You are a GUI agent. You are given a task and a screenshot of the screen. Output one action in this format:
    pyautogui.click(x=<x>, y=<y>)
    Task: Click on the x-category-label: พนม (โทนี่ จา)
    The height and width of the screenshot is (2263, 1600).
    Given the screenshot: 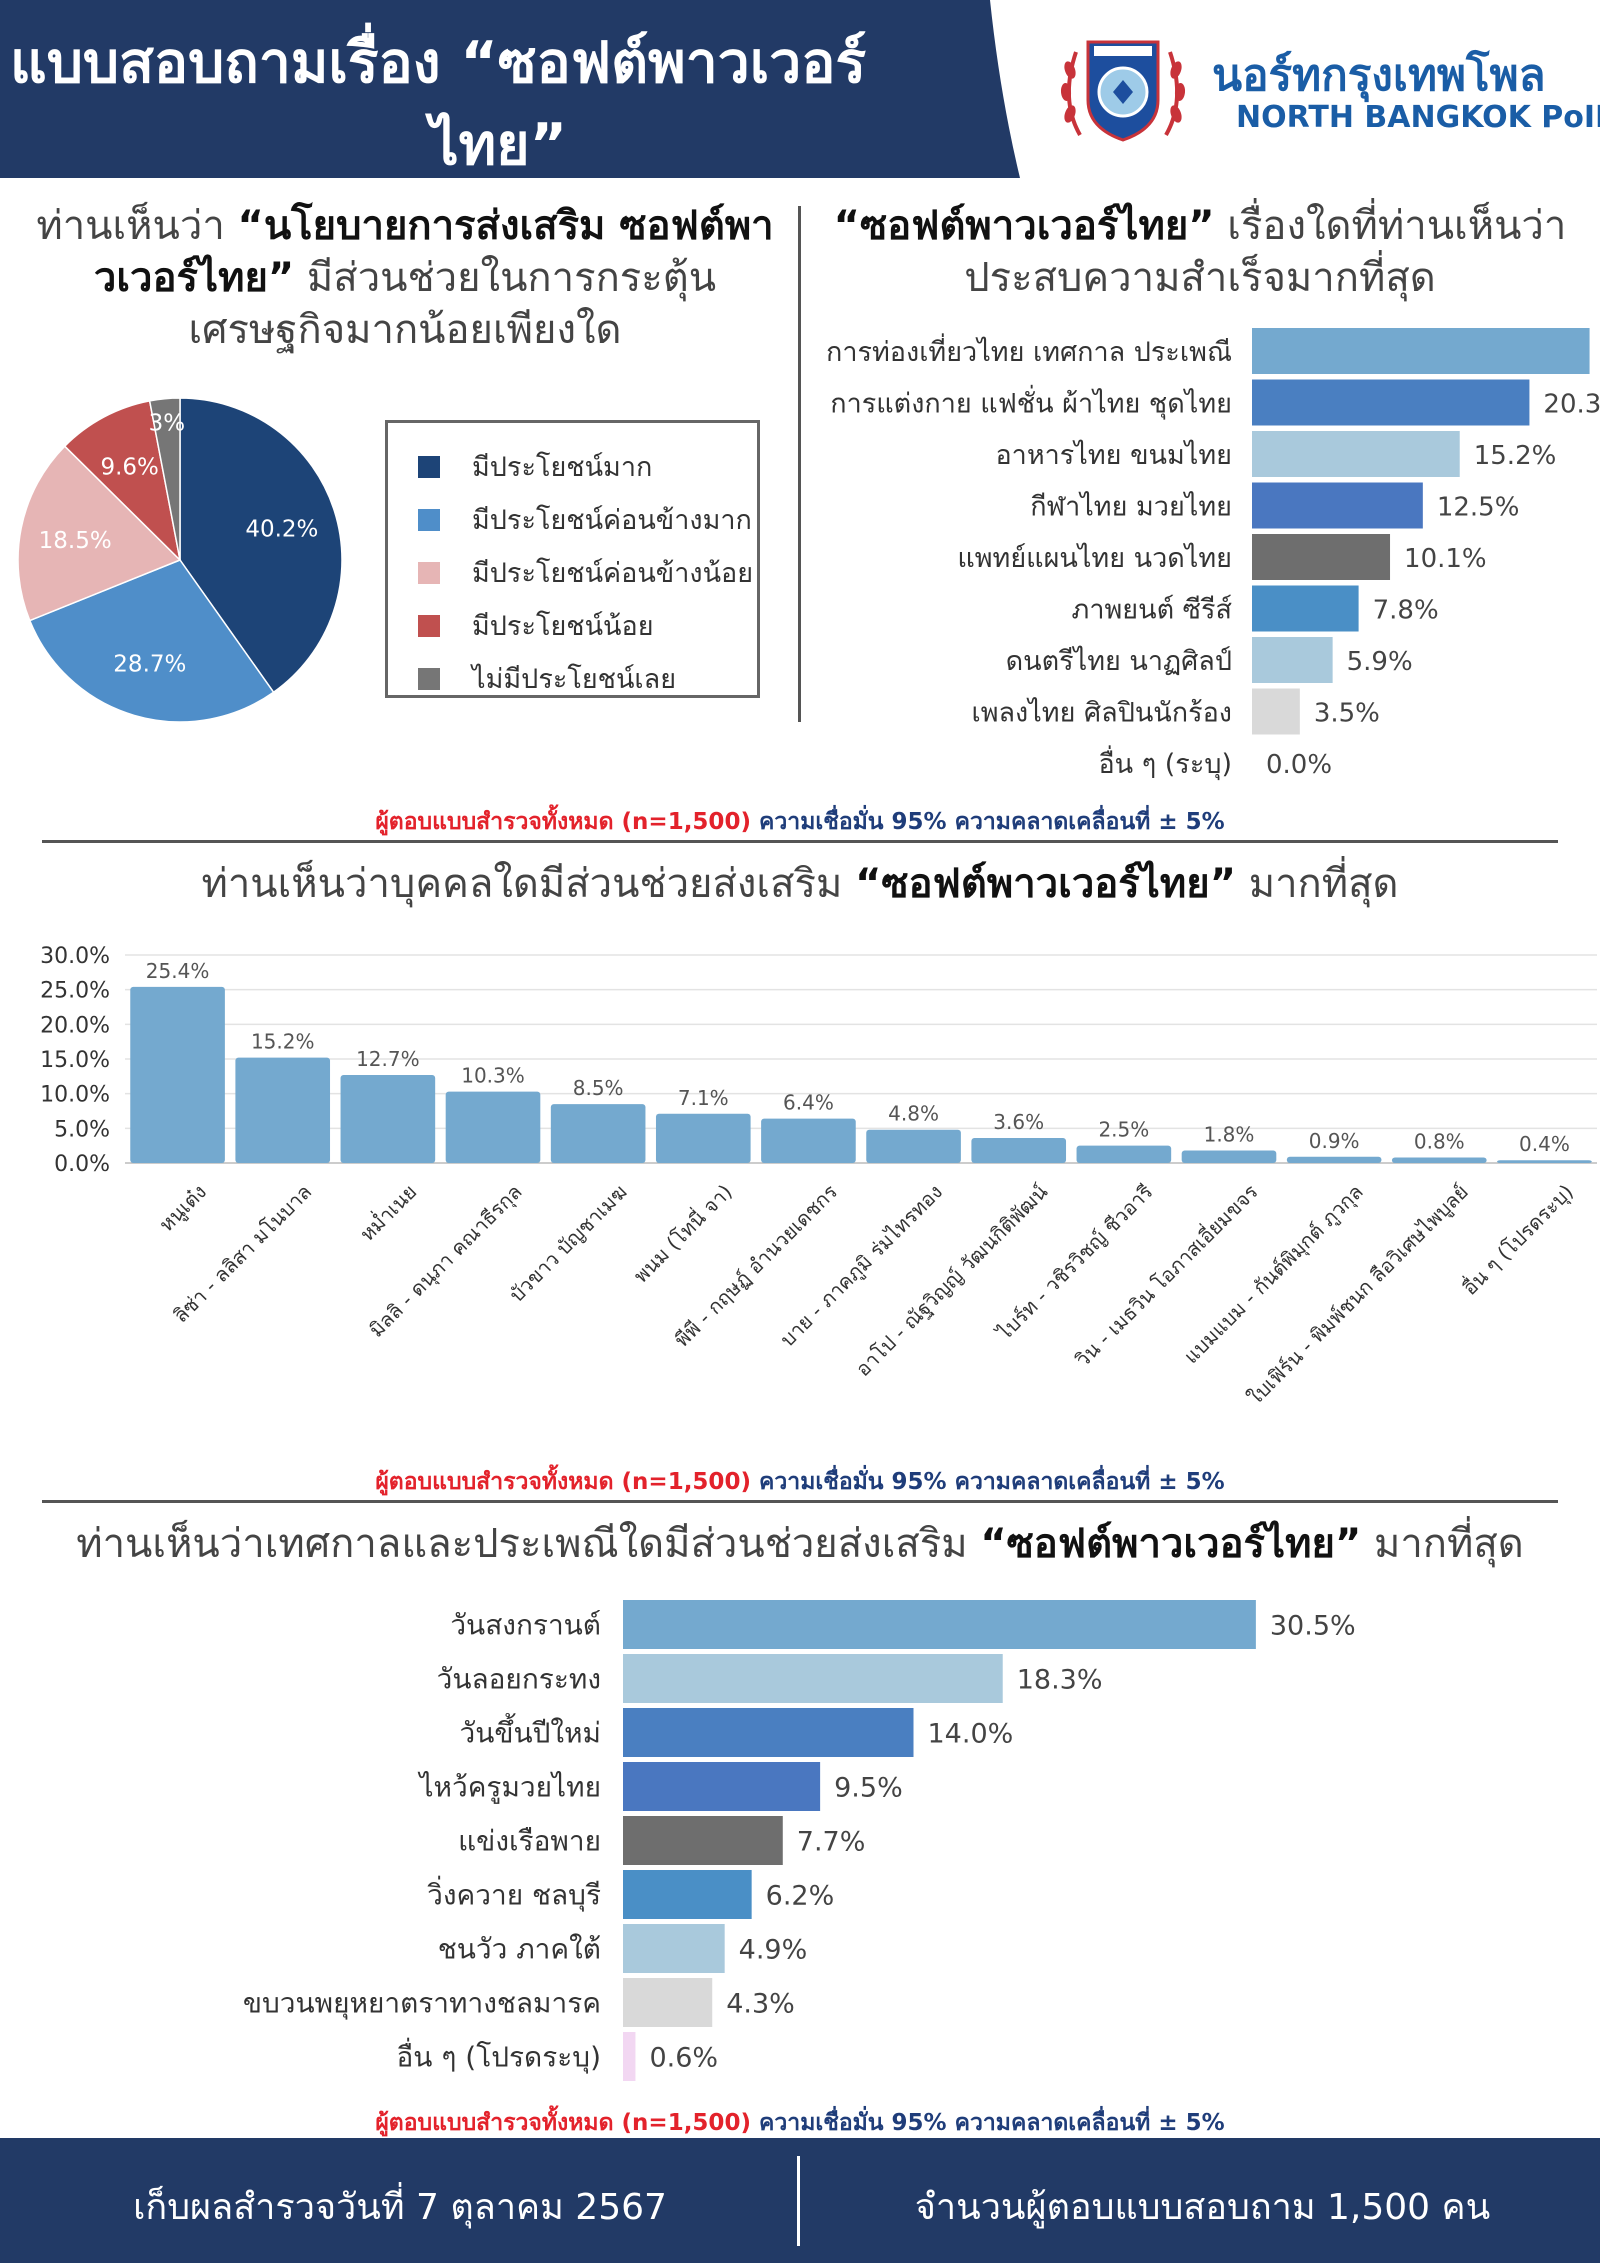 What is the action you would take?
    pyautogui.click(x=682, y=1233)
    